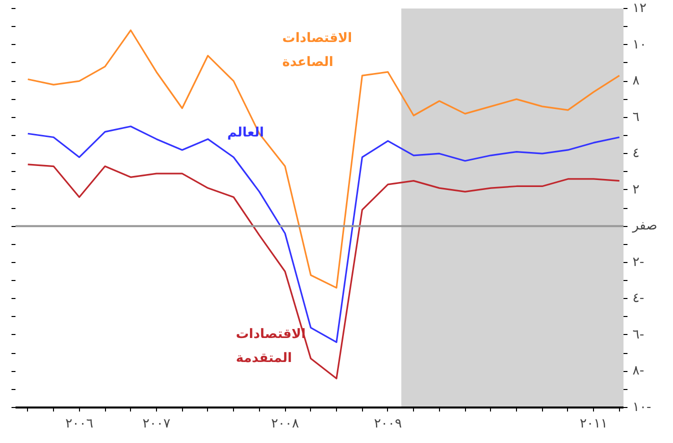 This screenshot has height=443, width=673. What do you see at coordinates (636, 190) in the screenshot?
I see `y-tick-label: ٢` at bounding box center [636, 190].